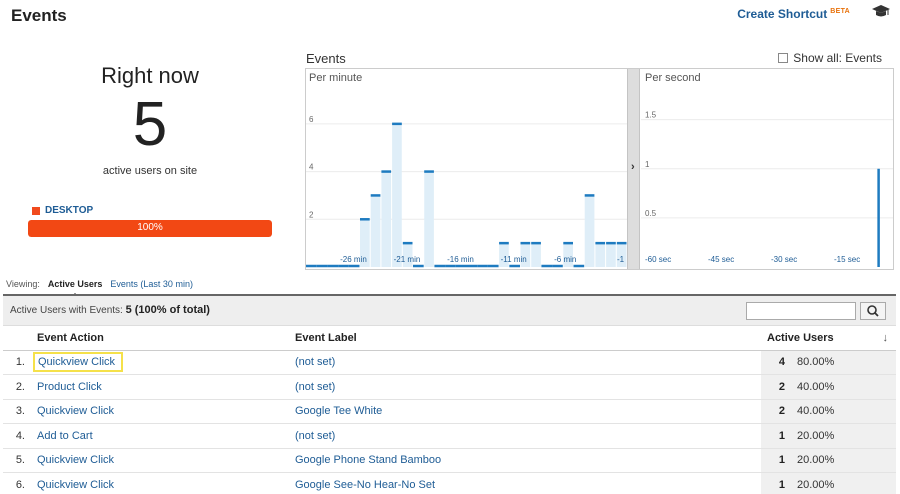 This screenshot has height=494, width=900. I want to click on show-all-checkbox, so click(783, 58).